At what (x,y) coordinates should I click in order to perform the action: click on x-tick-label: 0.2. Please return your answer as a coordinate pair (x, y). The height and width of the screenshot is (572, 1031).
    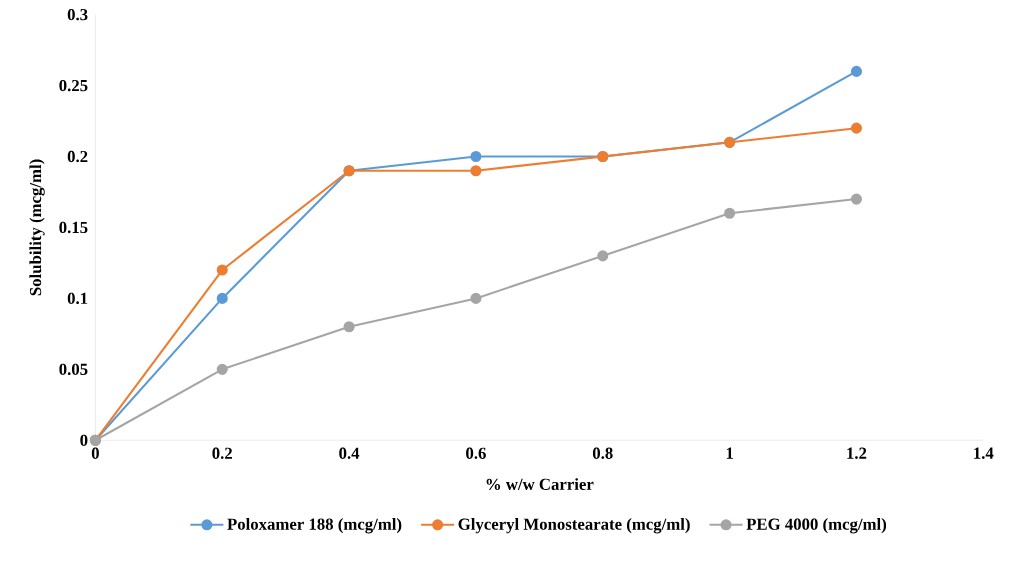
    Looking at the image, I should click on (222, 453).